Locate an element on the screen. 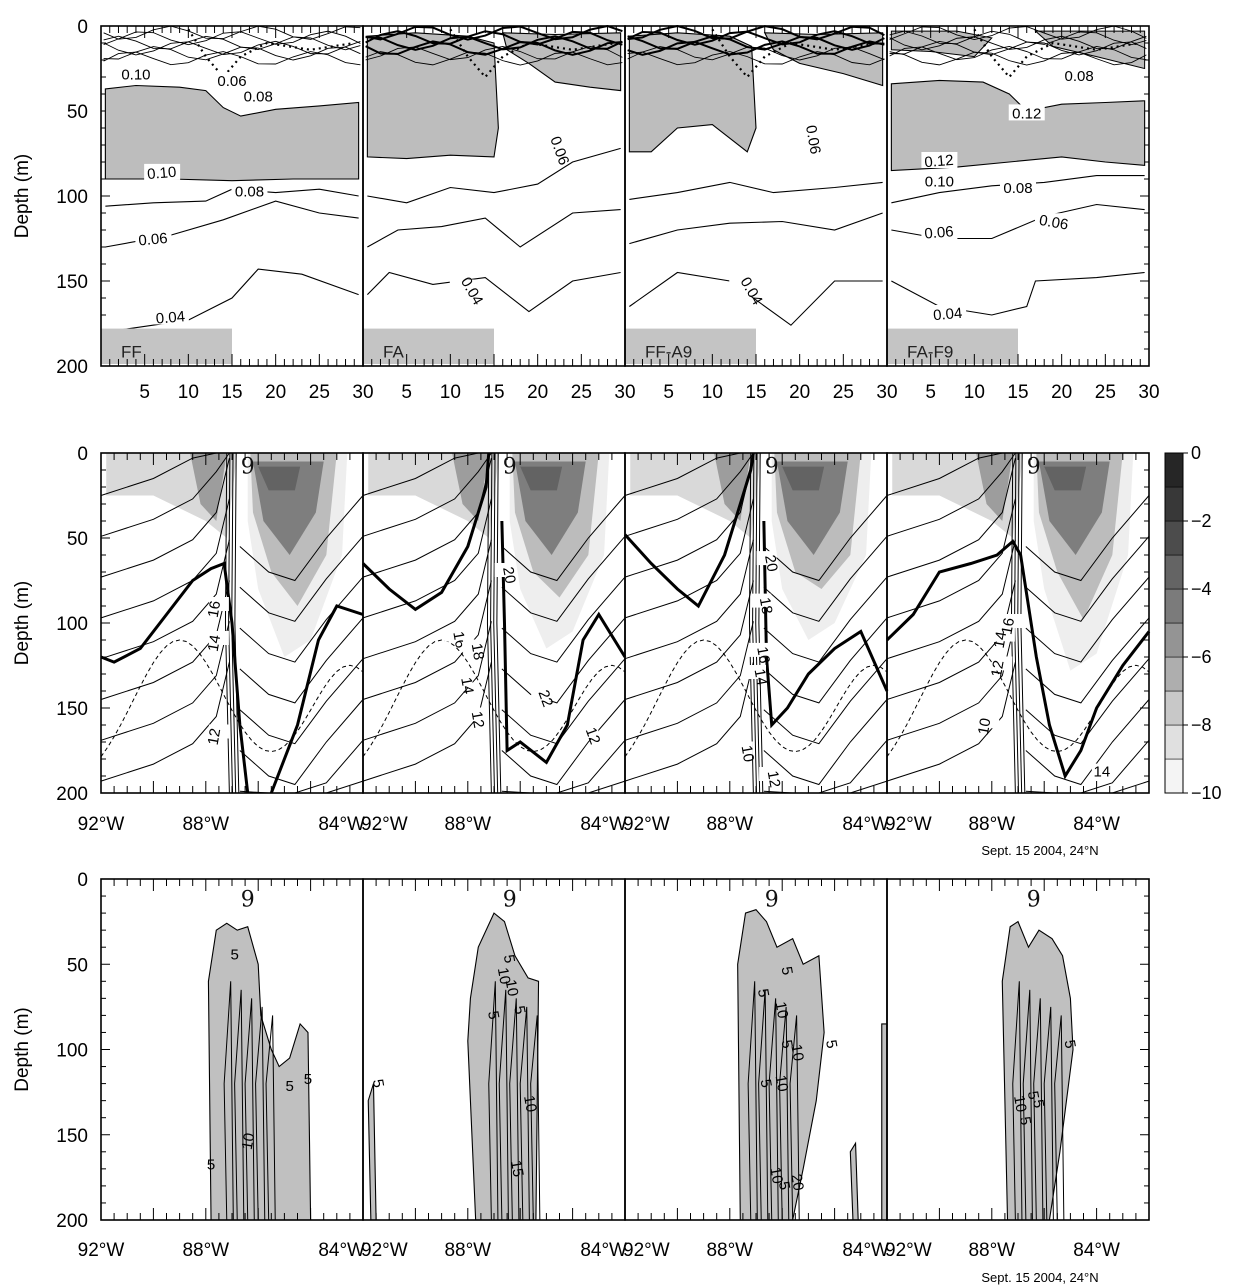  contour-label: 10 is located at coordinates (249, 1141).